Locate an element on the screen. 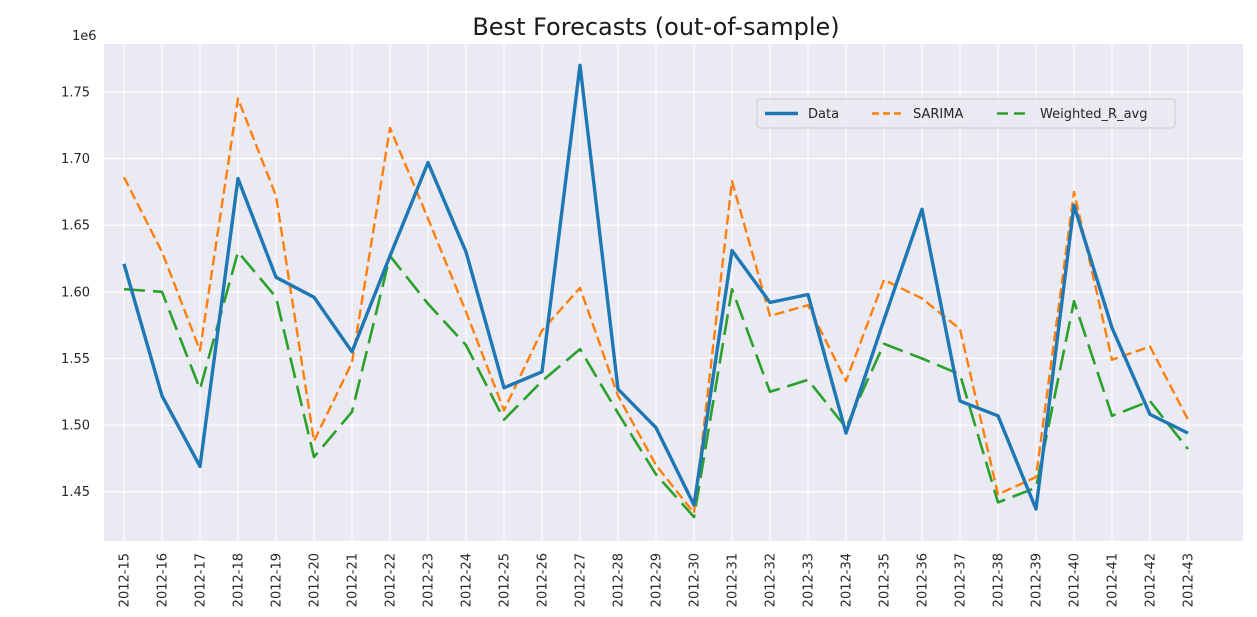 The width and height of the screenshot is (1257, 617). x-tick-label: 2012-24 is located at coordinates (467, 580).